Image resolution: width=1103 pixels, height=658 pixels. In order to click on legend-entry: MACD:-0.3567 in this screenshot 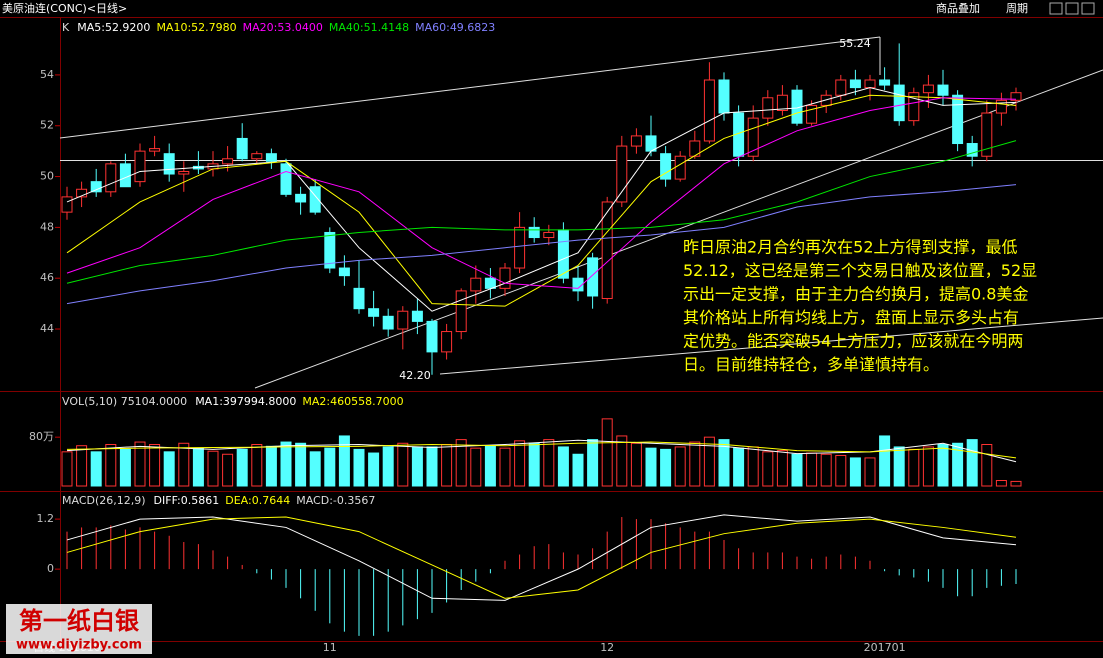, I will do `click(335, 500)`.